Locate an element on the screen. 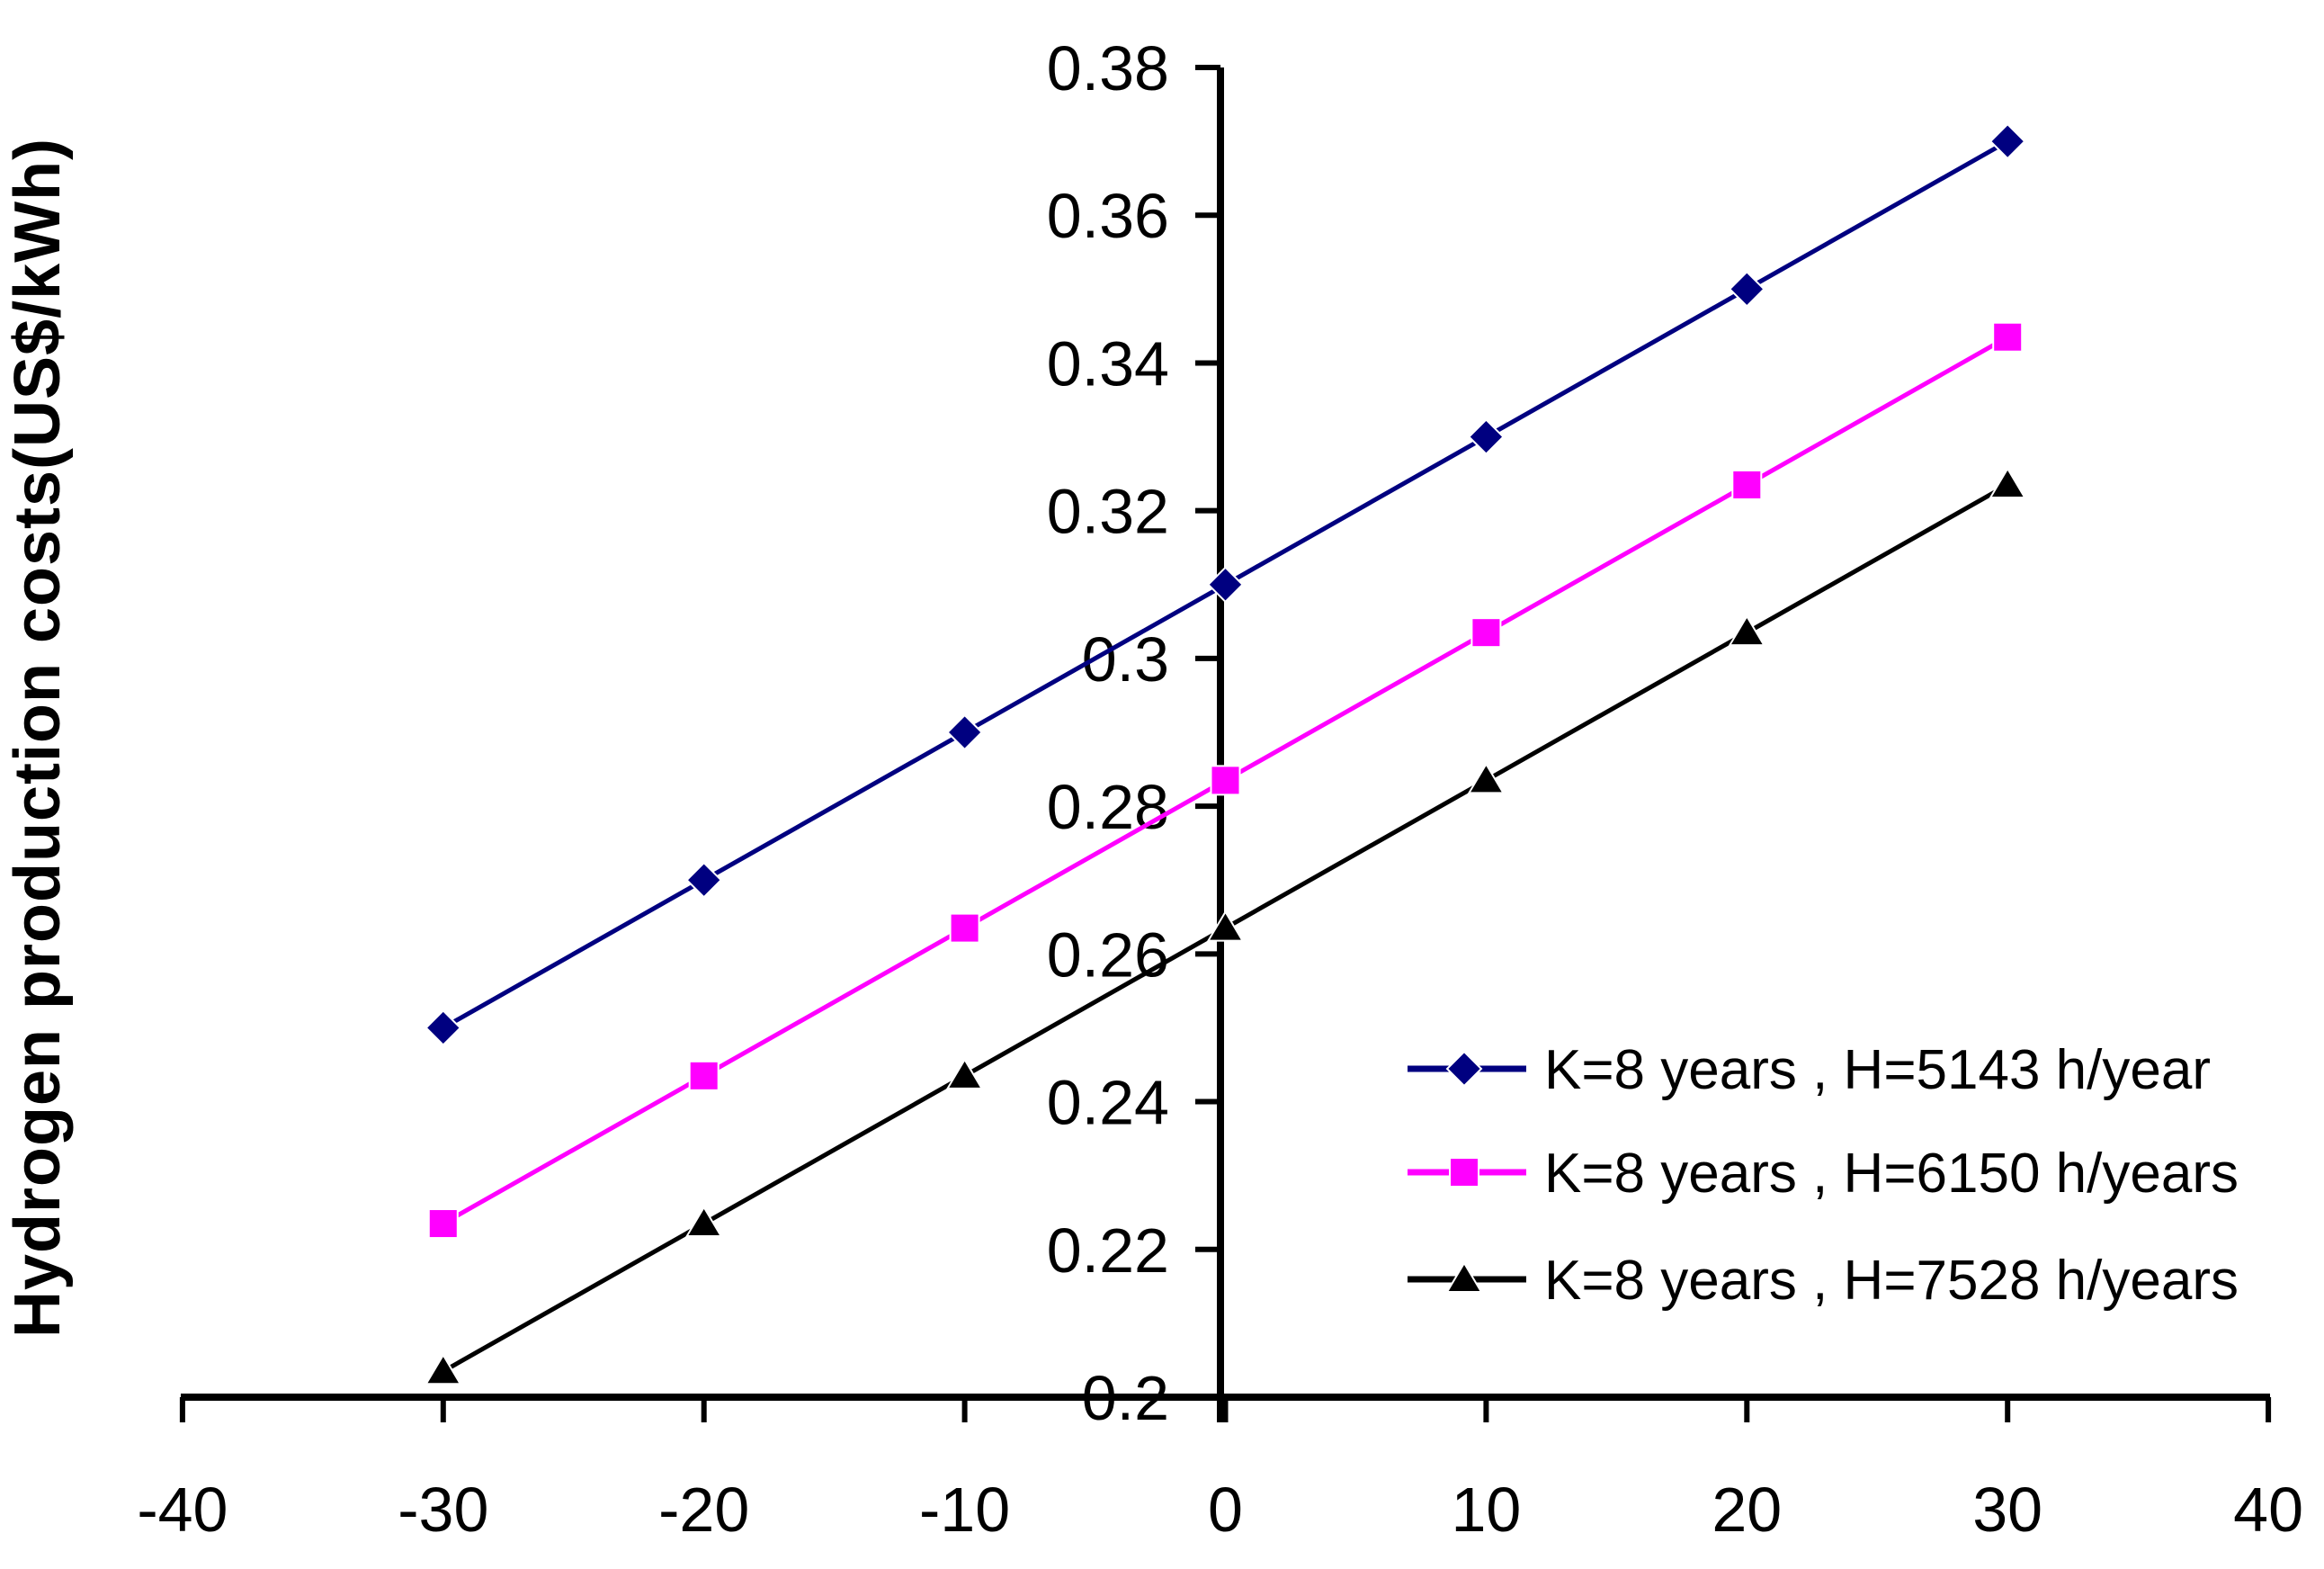 Image resolution: width=2324 pixels, height=1569 pixels. legend-label: K=8 years , H=7528 h/years is located at coordinates (1891, 1281).